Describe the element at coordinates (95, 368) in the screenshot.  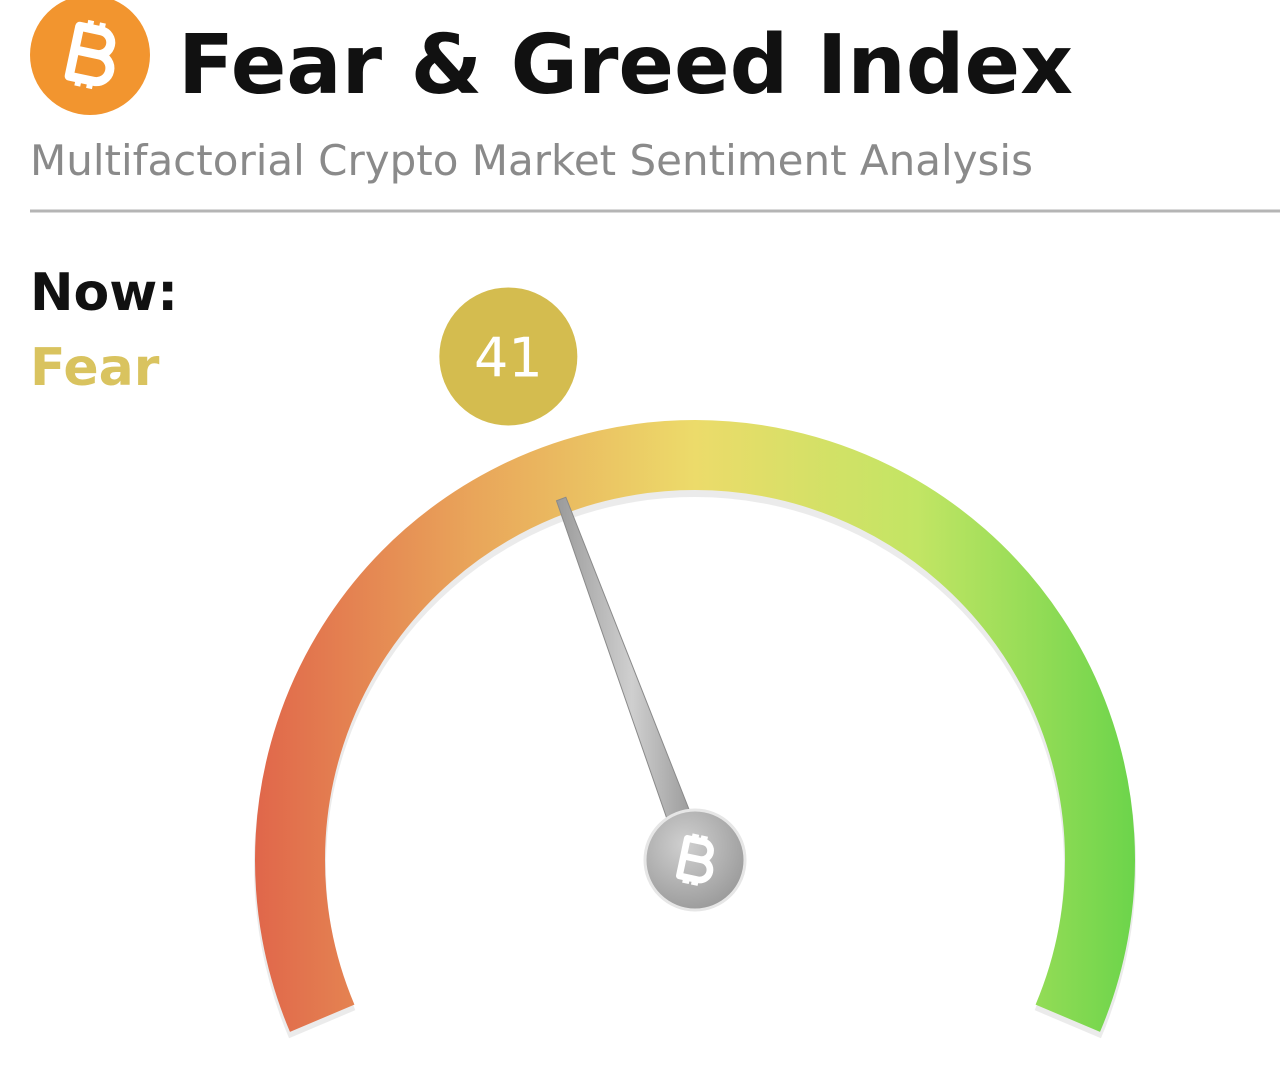
I see `classification: Fear` at that location.